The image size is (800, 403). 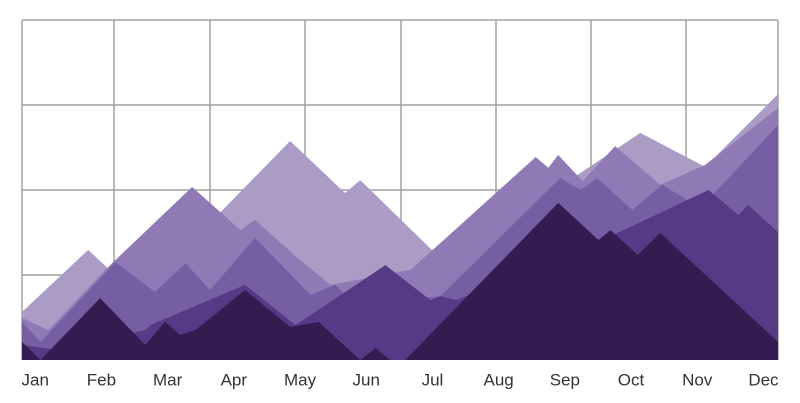 What do you see at coordinates (35, 379) in the screenshot?
I see `x-tick-label: Jan` at bounding box center [35, 379].